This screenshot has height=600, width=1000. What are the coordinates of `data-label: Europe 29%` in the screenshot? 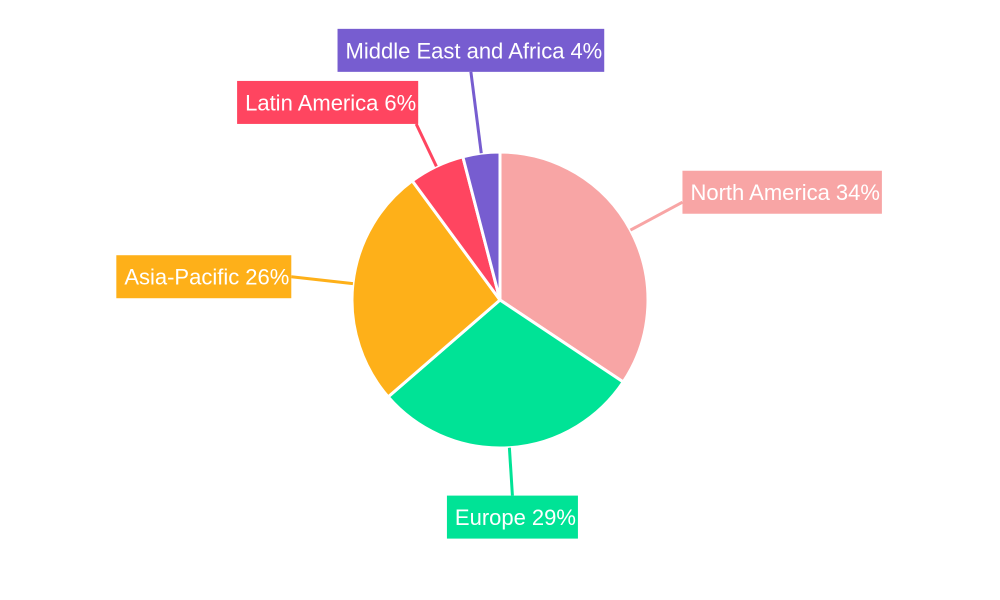 It's located at (512, 517).